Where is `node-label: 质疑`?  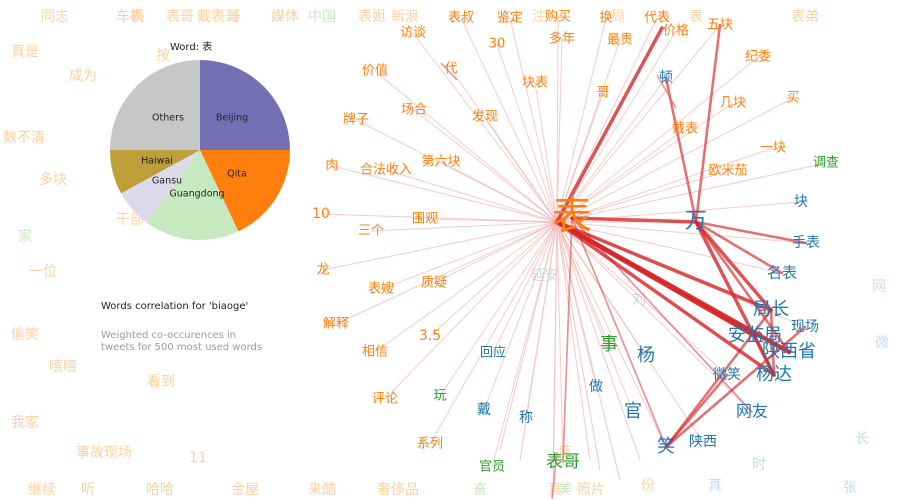 node-label: 质疑 is located at coordinates (434, 283).